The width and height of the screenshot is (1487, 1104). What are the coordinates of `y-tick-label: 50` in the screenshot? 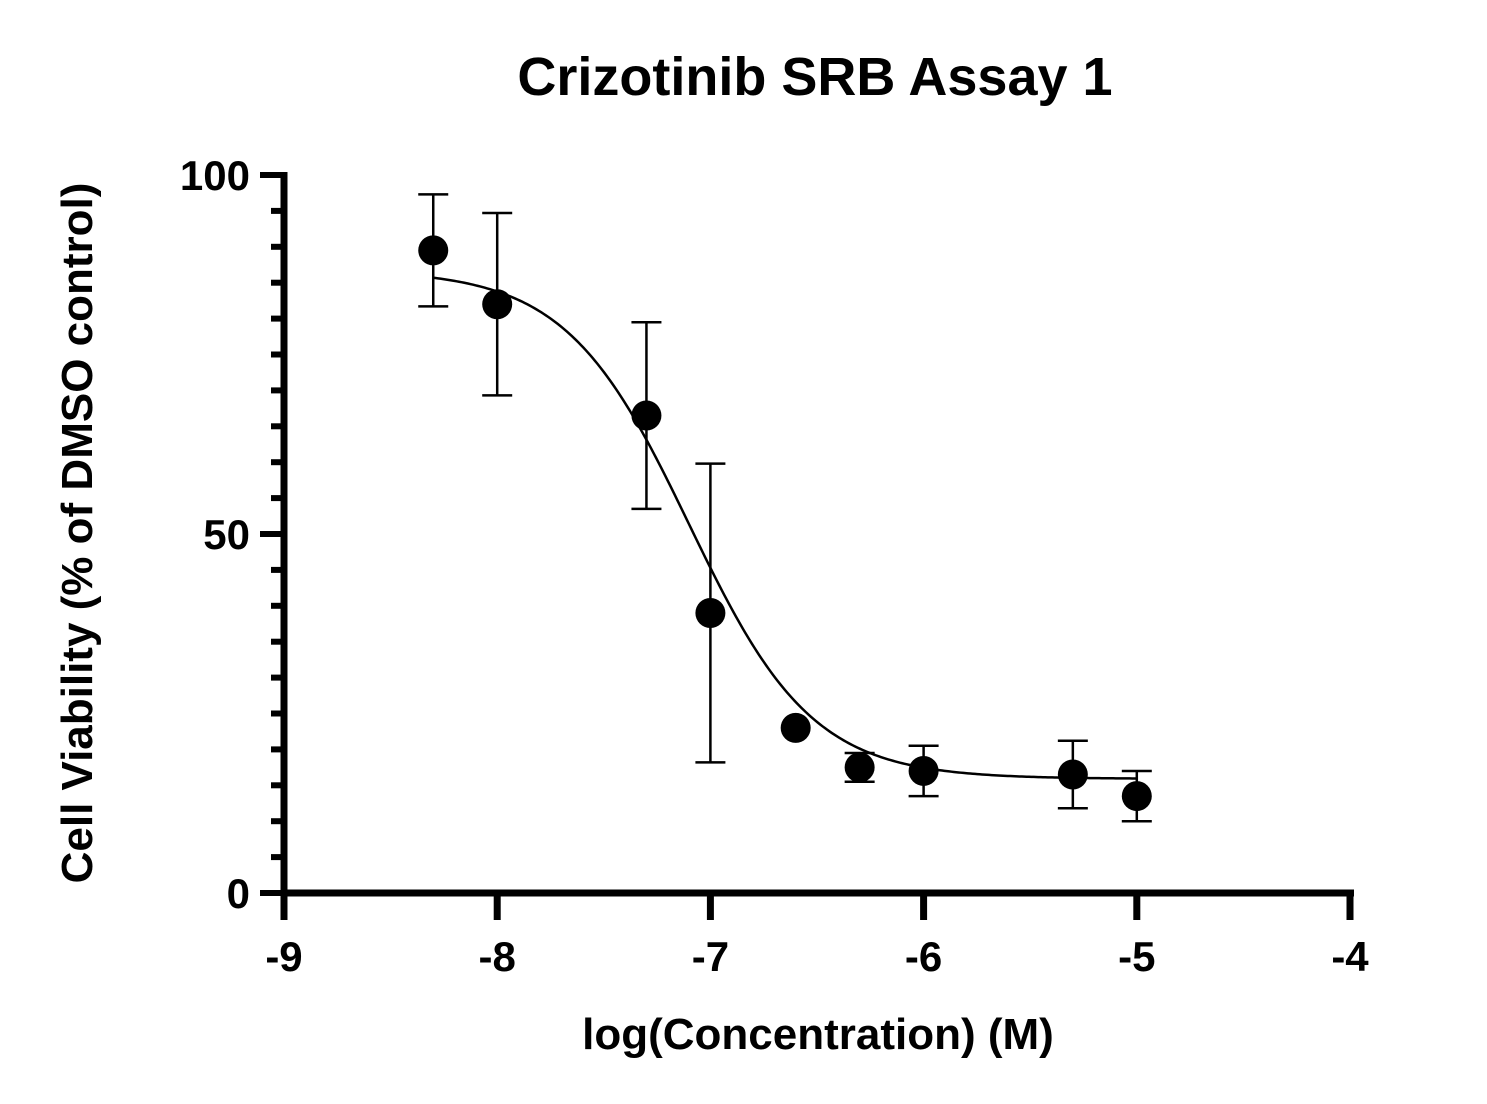 It's located at (226, 534).